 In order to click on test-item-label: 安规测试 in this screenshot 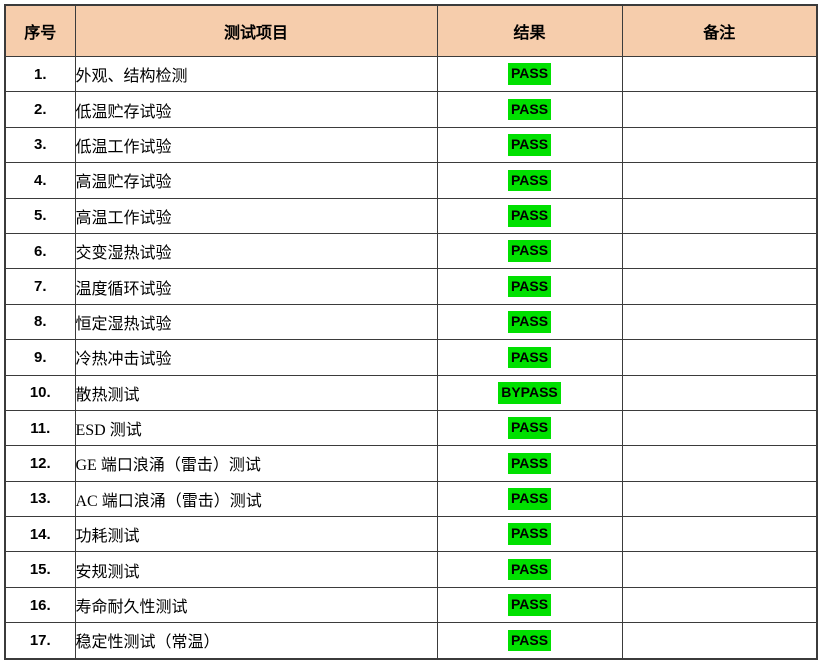, I will do `click(256, 569)`.